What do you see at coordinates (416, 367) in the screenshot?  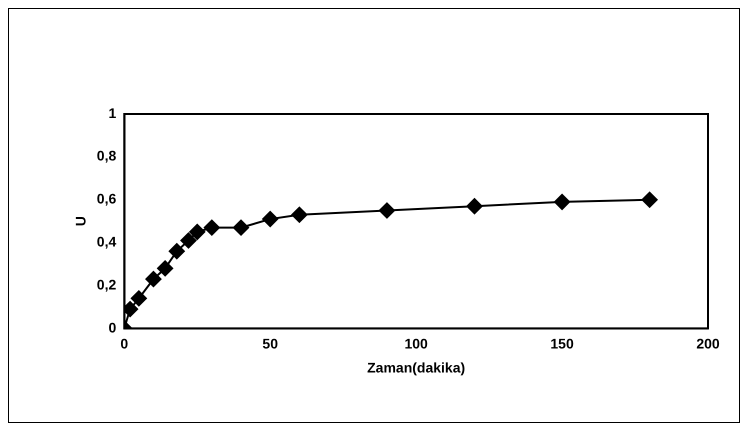 I see `x-axis-title: Zaman(dakika)` at bounding box center [416, 367].